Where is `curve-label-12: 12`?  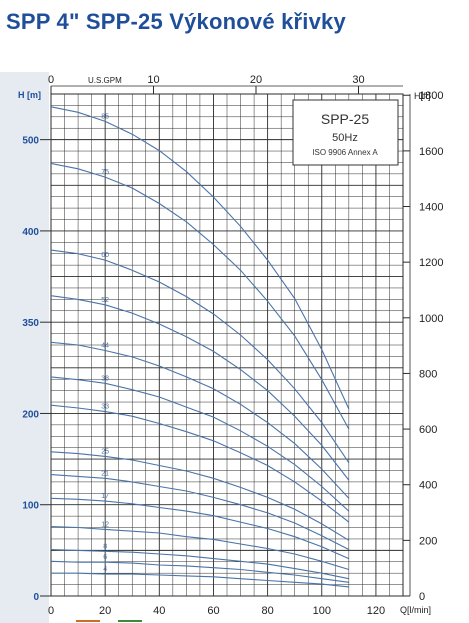
curve-label-12: 12 is located at coordinates (105, 524).